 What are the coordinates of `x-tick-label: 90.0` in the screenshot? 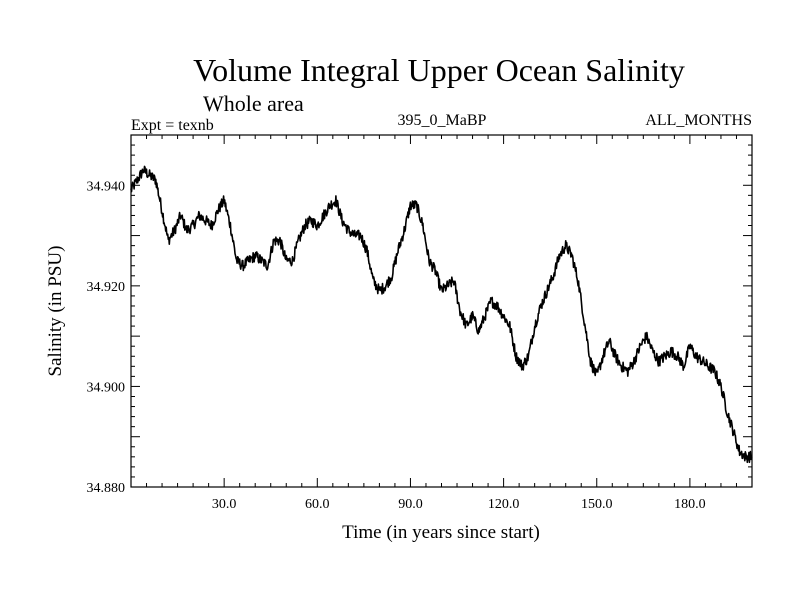 It's located at (410, 504).